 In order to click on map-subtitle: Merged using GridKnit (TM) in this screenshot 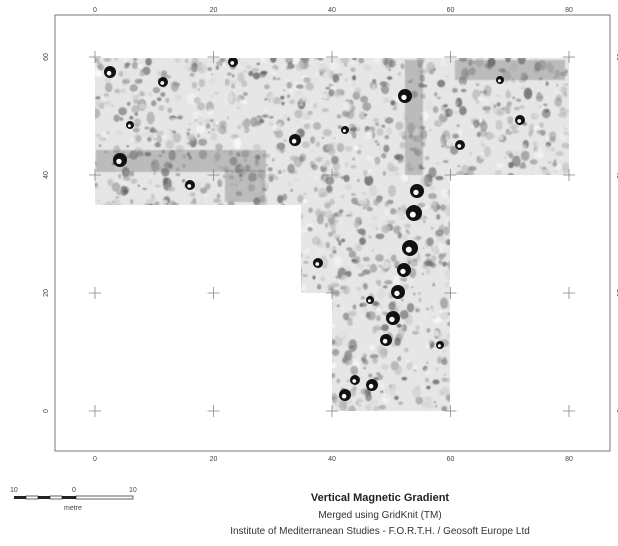, I will do `click(380, 515)`.